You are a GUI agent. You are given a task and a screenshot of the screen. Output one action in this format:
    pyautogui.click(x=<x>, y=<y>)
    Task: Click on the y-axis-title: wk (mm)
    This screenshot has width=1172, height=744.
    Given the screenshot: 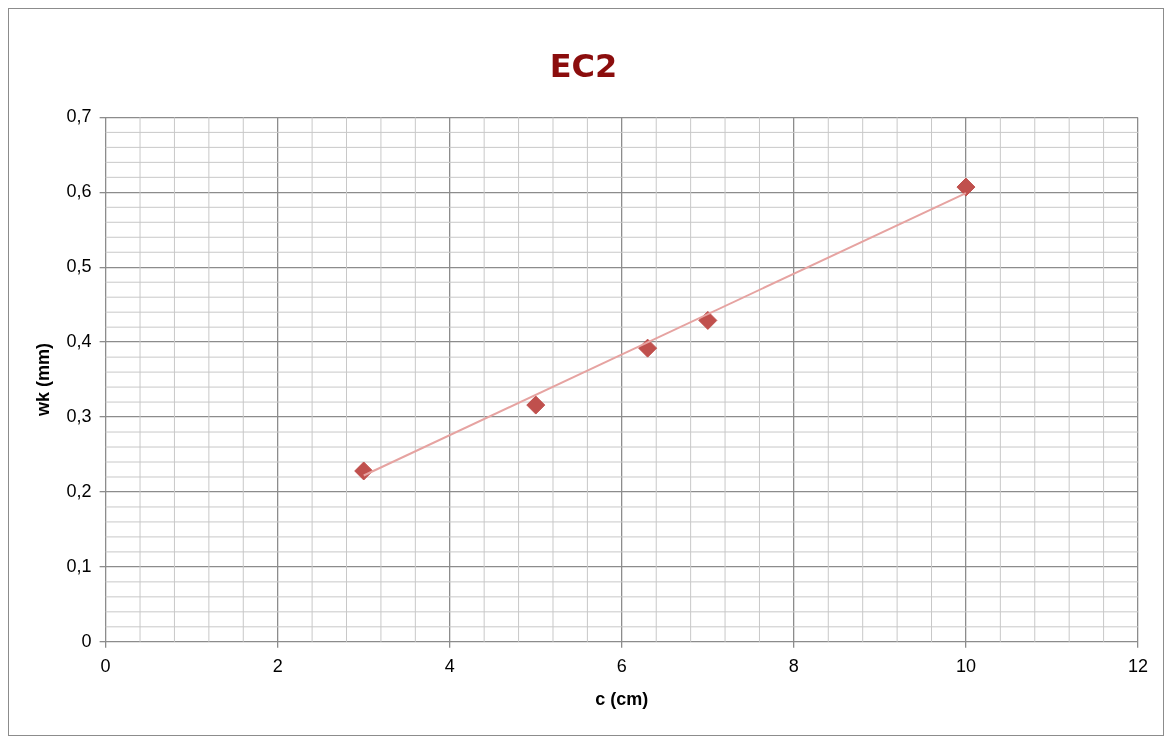 What is the action you would take?
    pyautogui.click(x=42, y=380)
    